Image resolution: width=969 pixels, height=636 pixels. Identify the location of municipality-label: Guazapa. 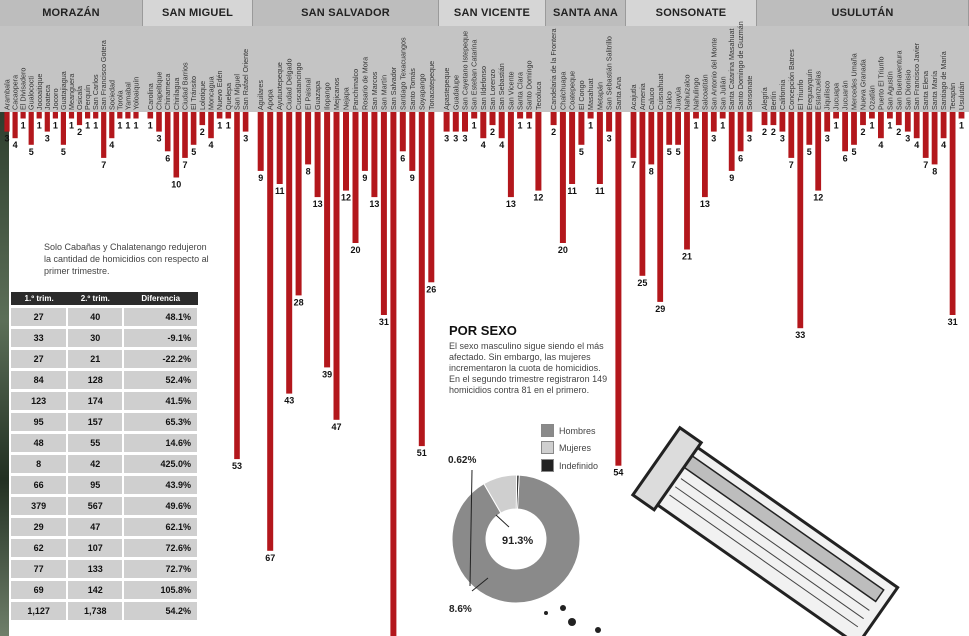
(317, 95).